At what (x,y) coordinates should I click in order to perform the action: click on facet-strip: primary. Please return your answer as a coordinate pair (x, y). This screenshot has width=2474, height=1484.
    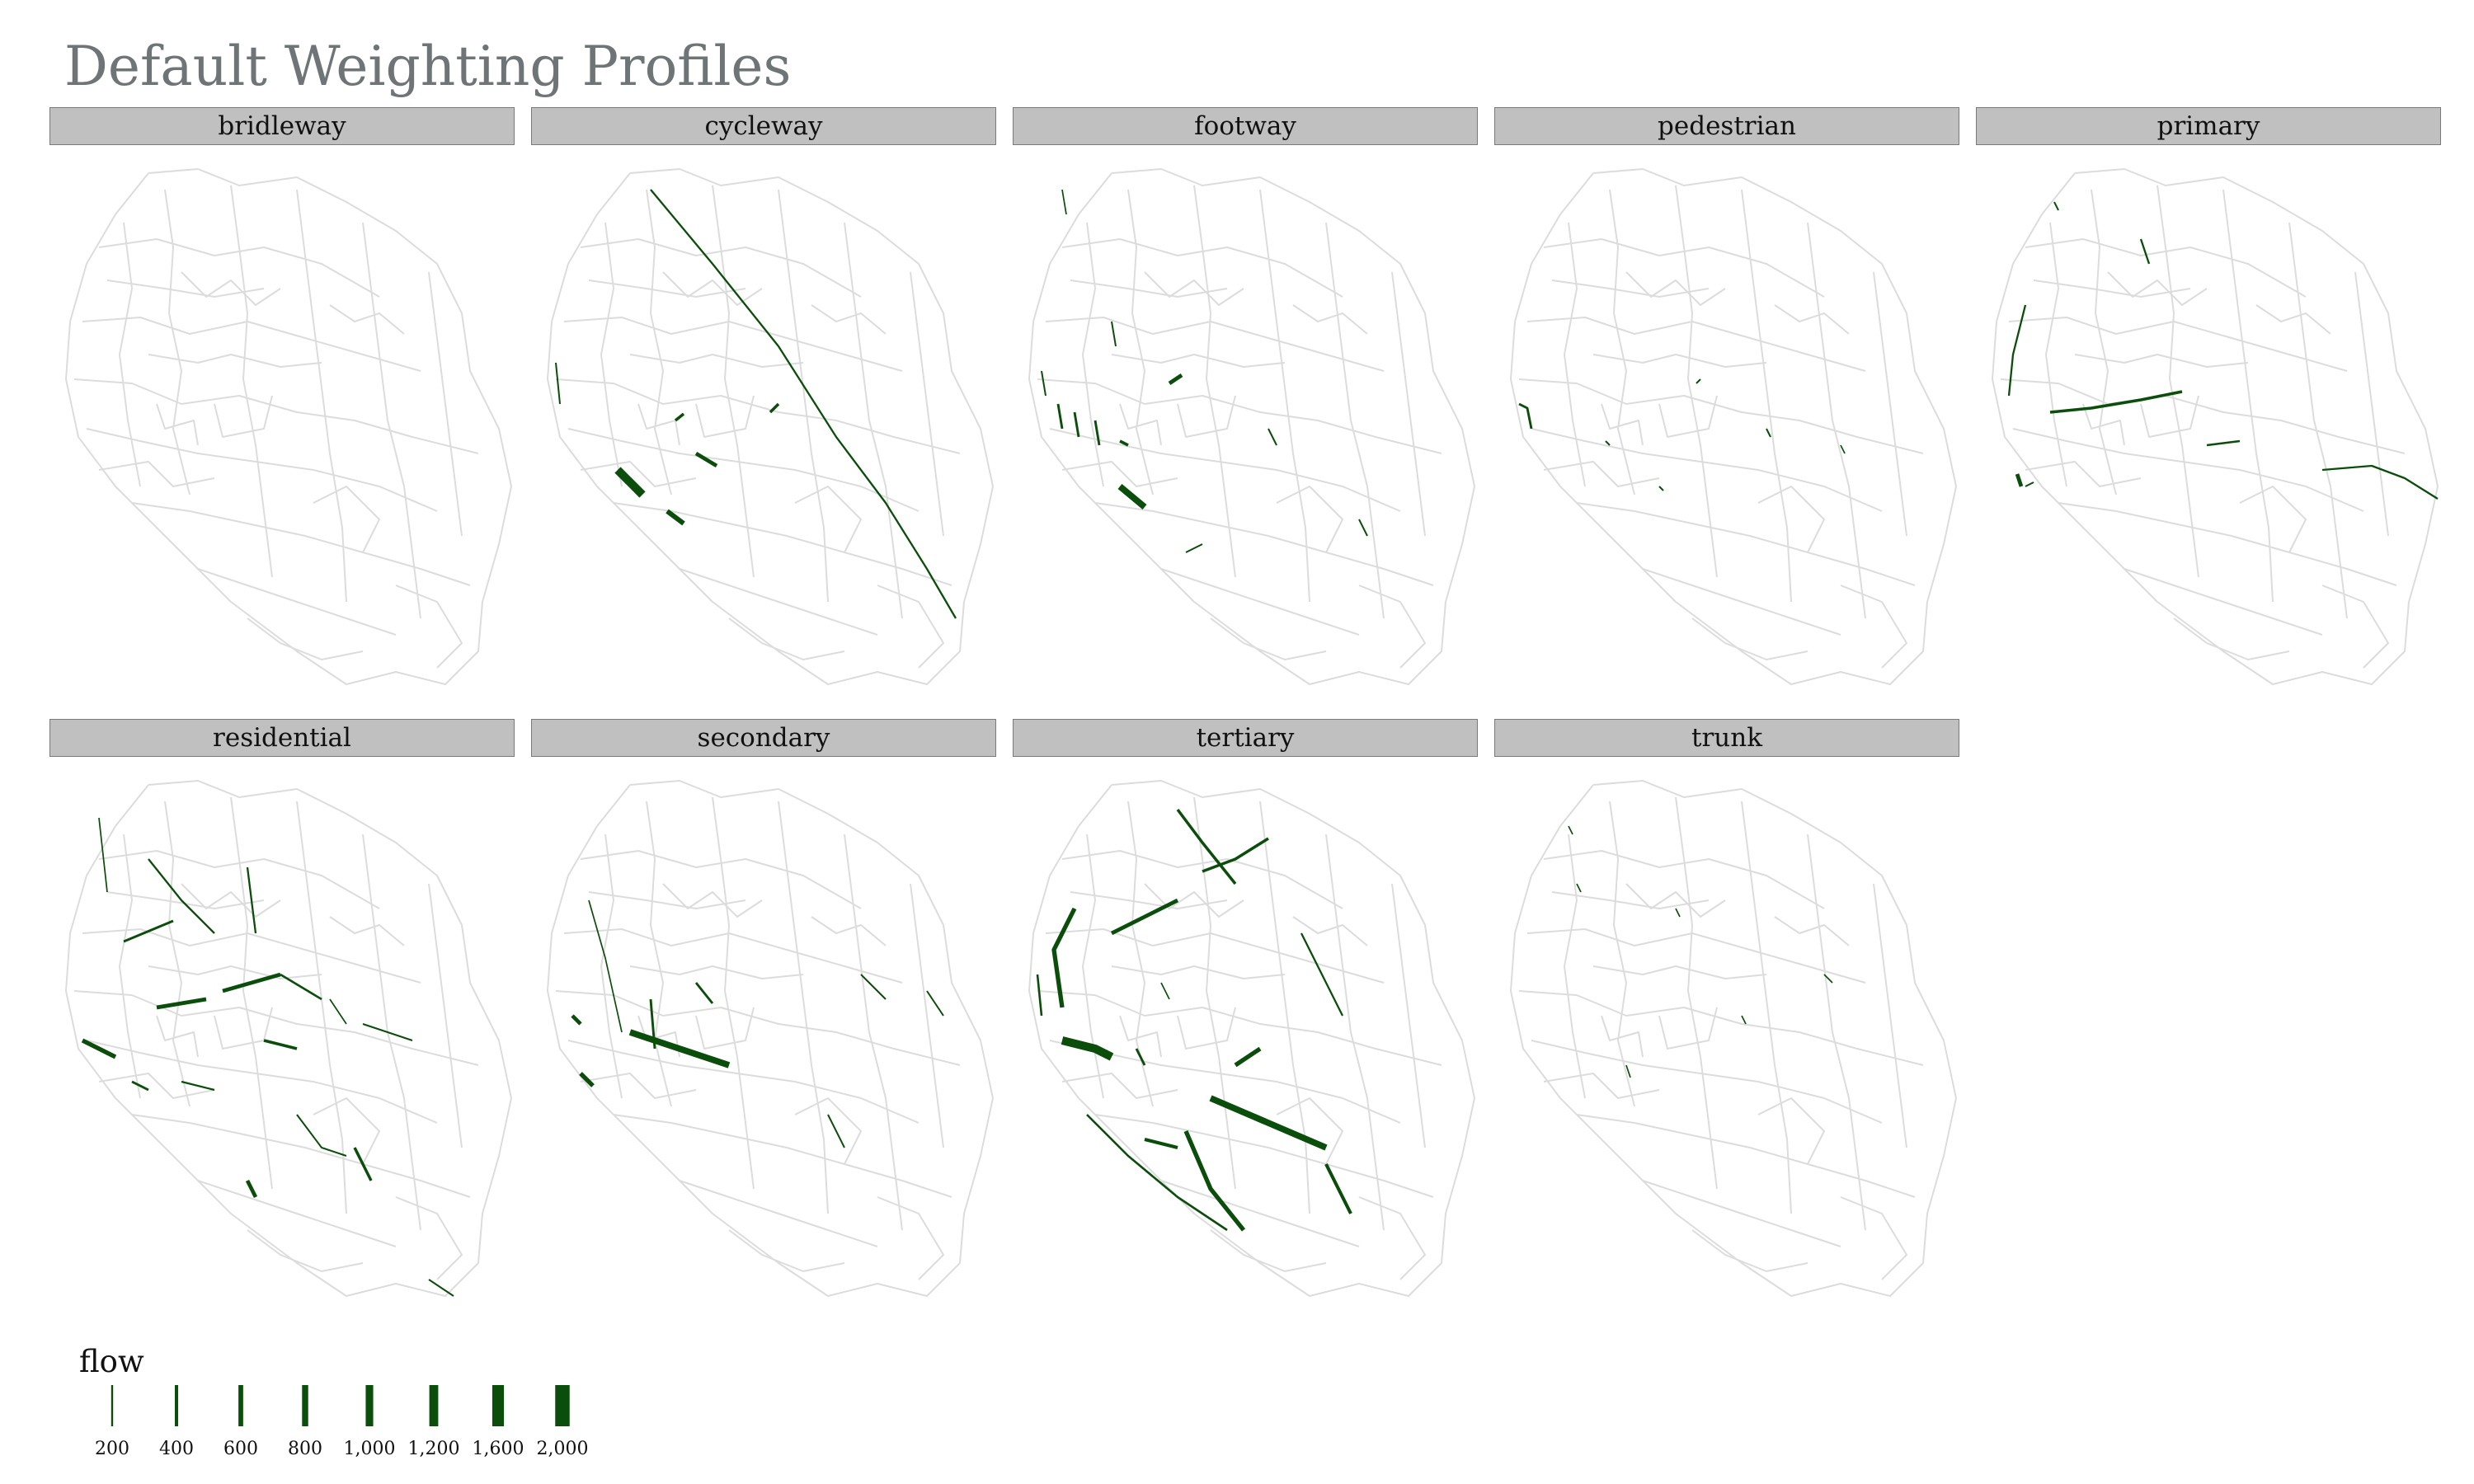
    Looking at the image, I should click on (2208, 126).